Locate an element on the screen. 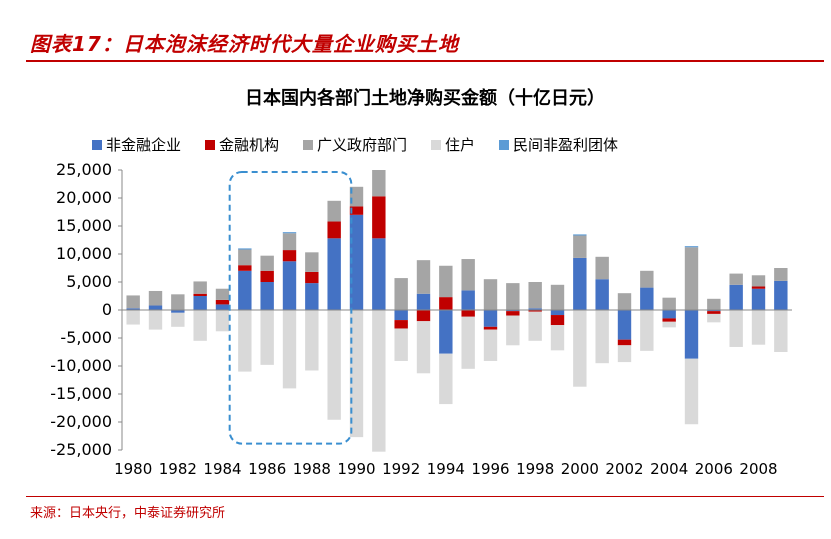 The image size is (831, 539). y-tick-label: -5,000 is located at coordinates (86, 337).